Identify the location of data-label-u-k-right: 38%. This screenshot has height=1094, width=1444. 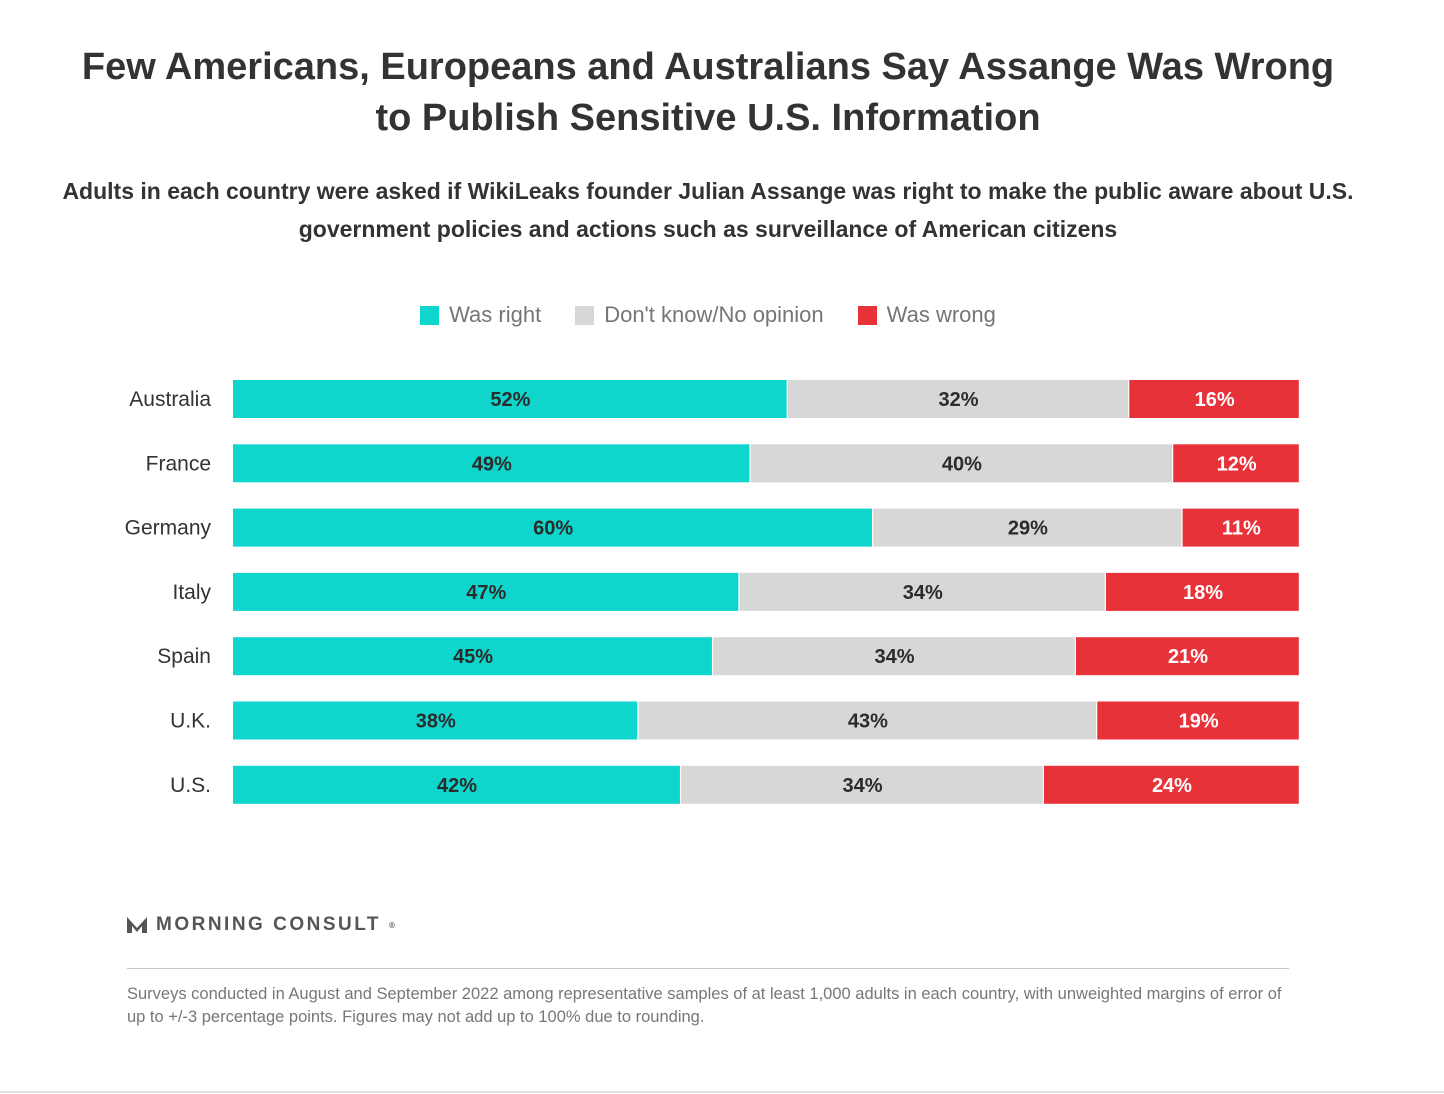
(436, 722).